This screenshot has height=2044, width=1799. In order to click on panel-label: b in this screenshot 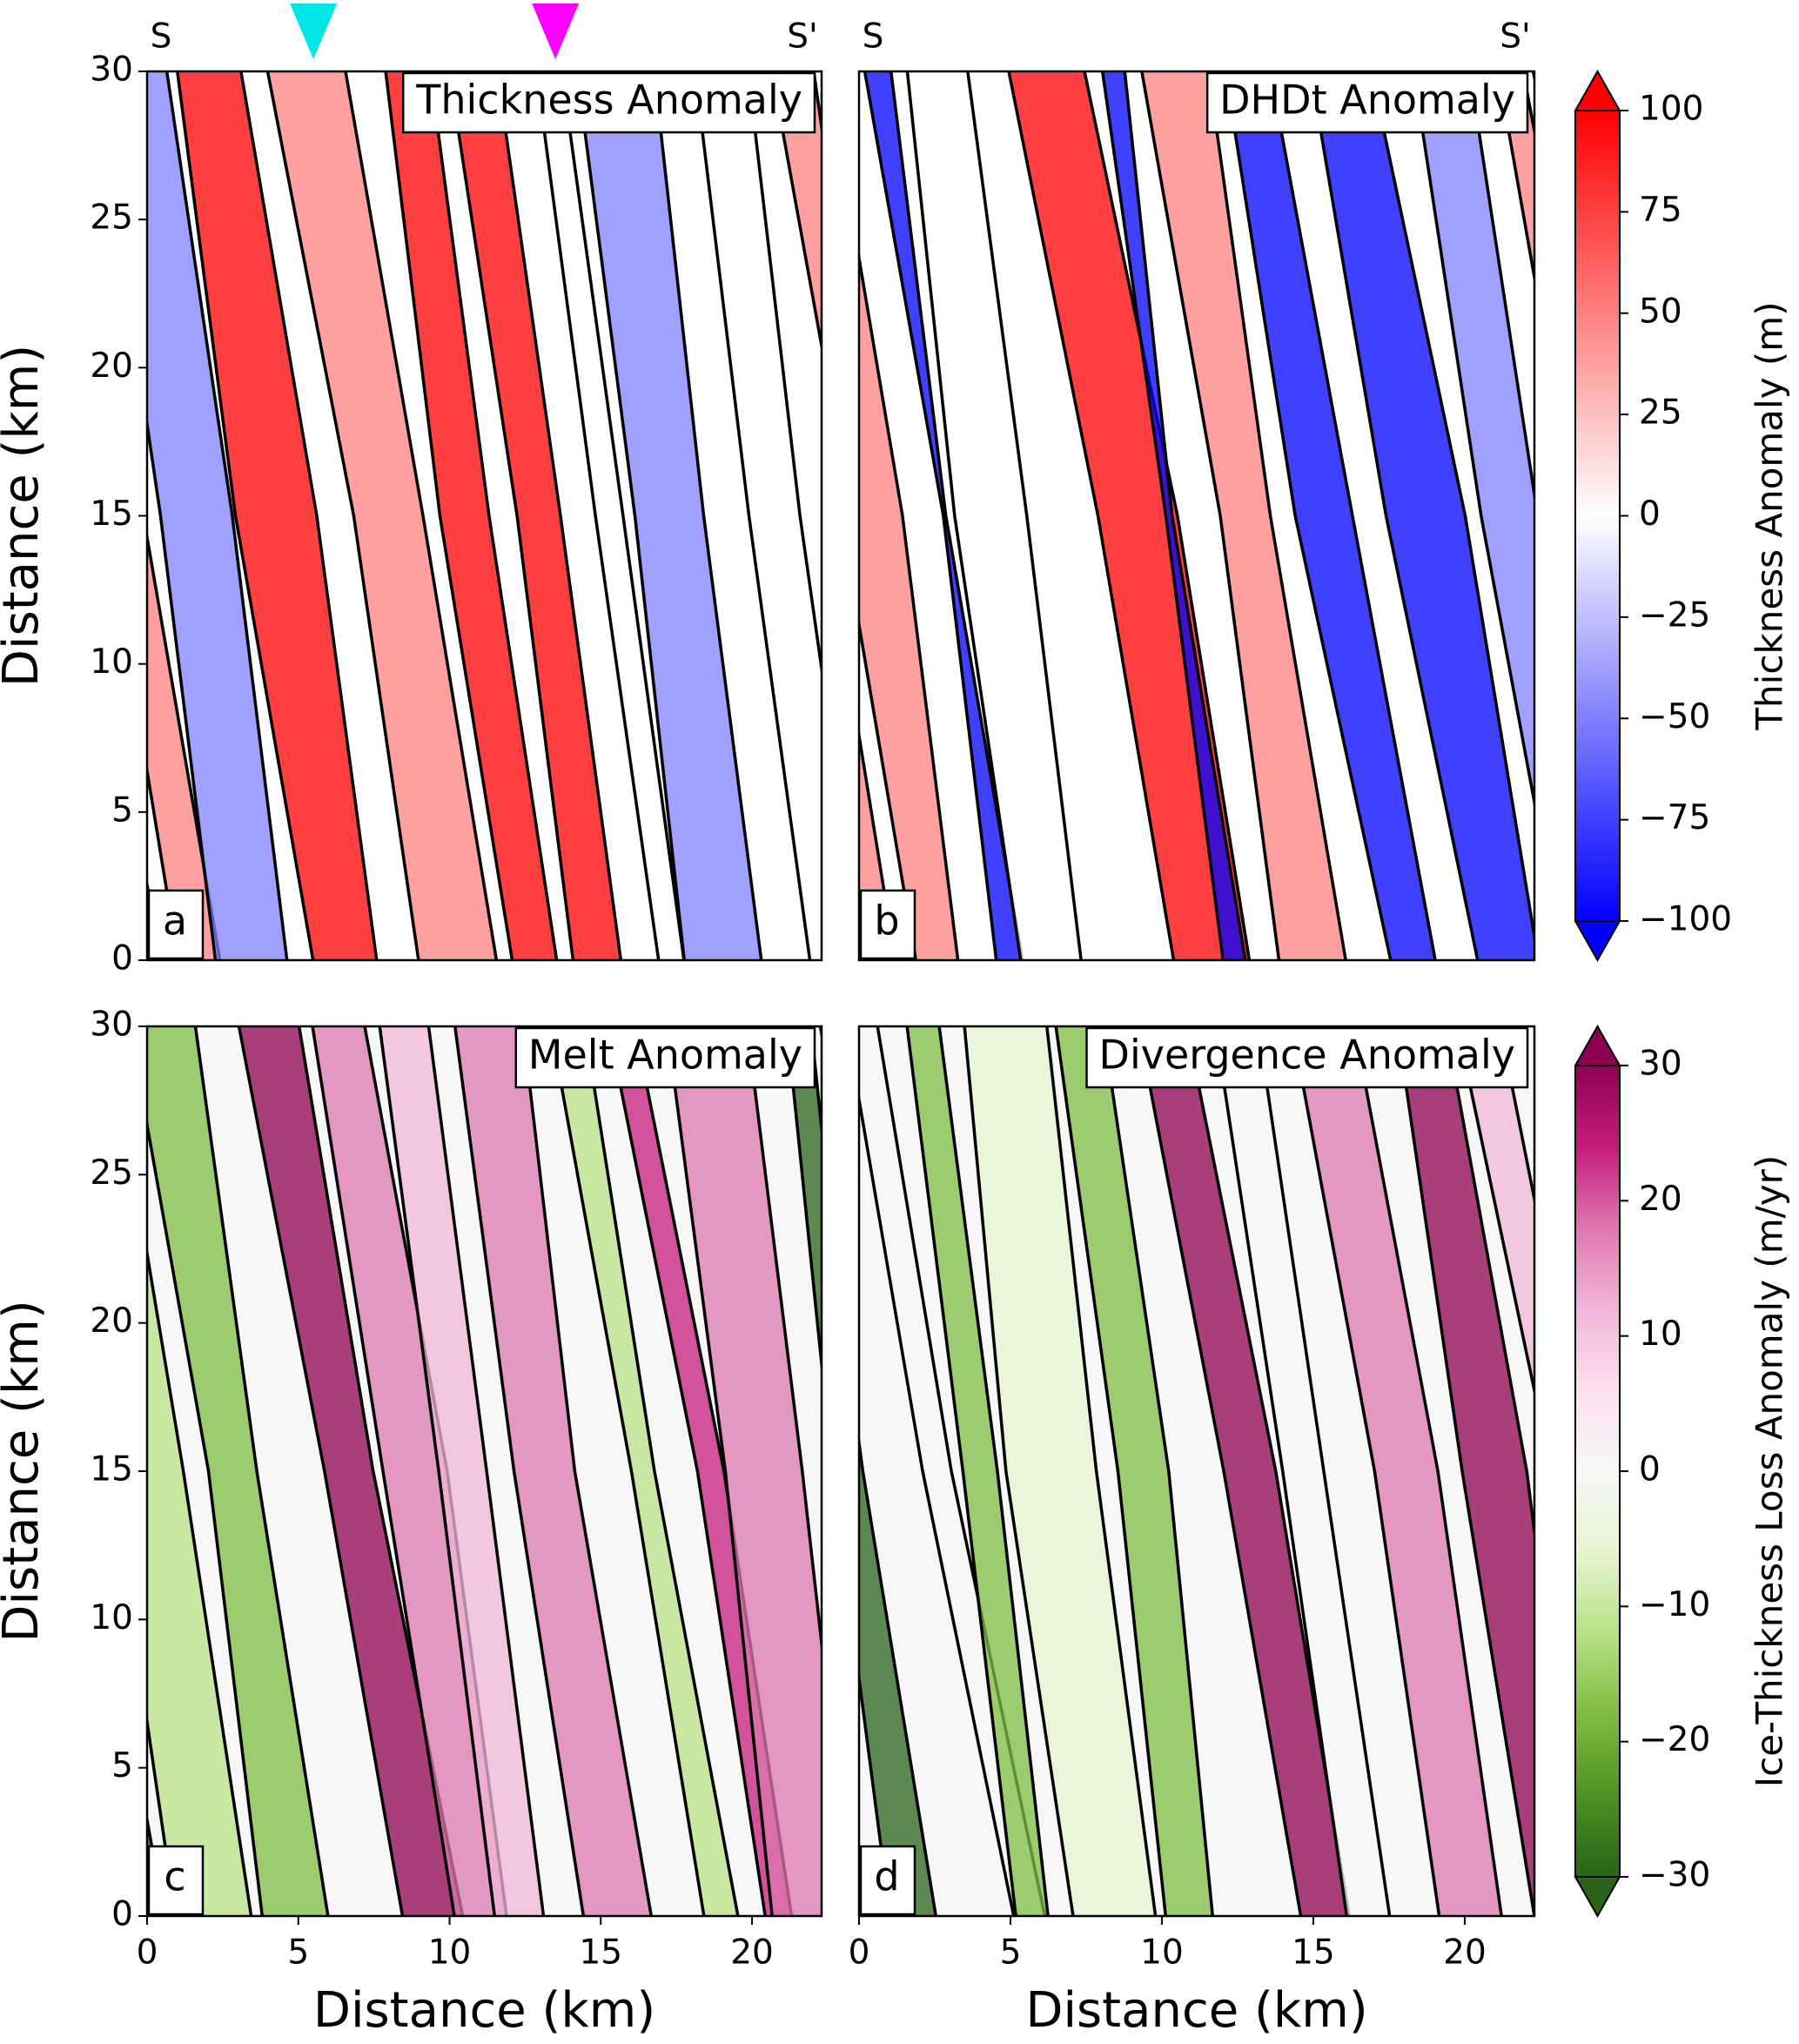, I will do `click(886, 921)`.